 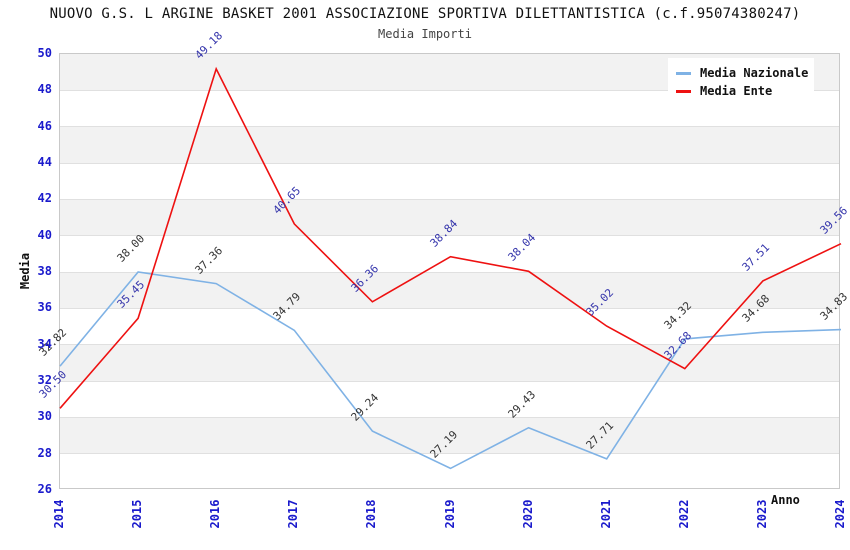 I want to click on y-tick-label: 46, so click(x=44, y=125).